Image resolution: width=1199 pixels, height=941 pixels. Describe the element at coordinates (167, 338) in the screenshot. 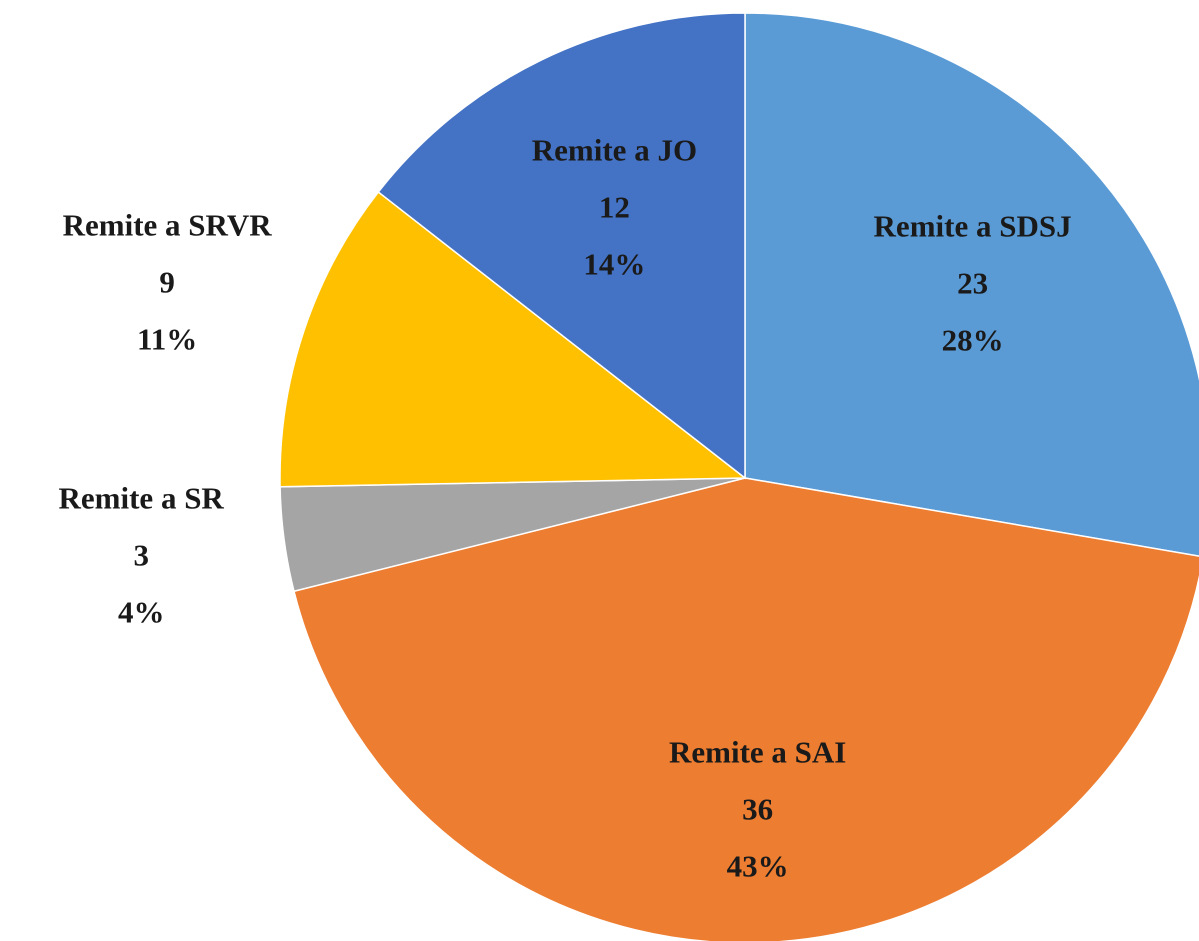

I see `slice-percent: 11%` at that location.